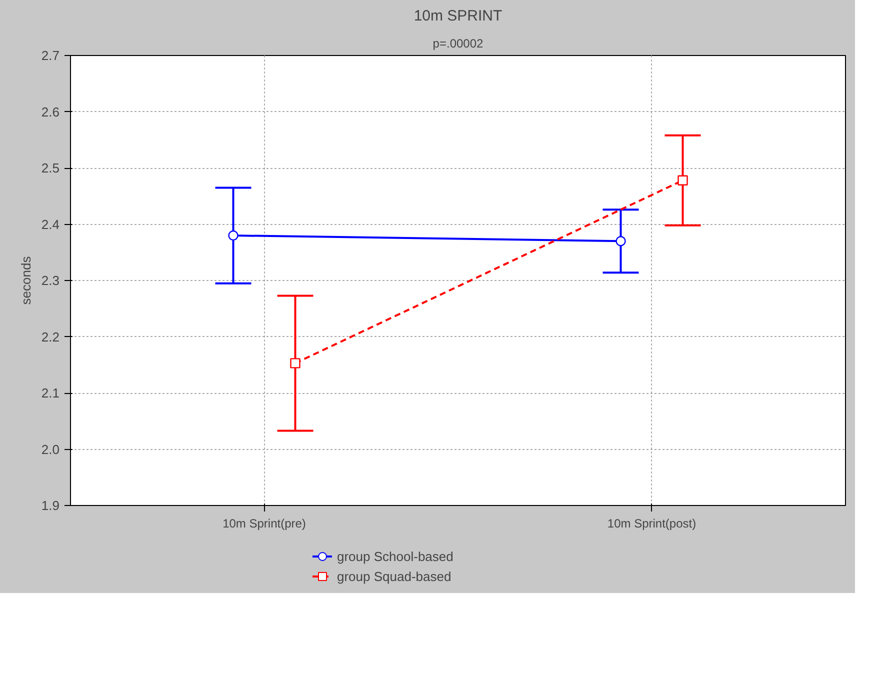 This screenshot has height=679, width=870. Describe the element at coordinates (264, 523) in the screenshot. I see `x-tick-label: 10m Sprint(pre)` at that location.